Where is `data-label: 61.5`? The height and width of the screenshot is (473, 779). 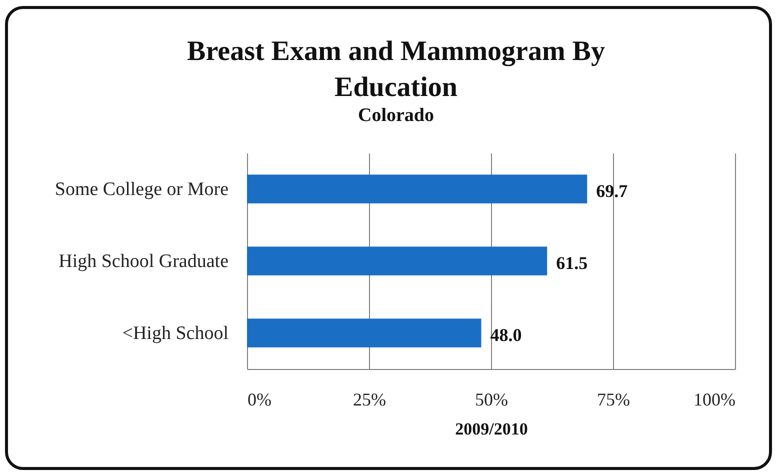 data-label: 61.5 is located at coordinates (572, 263).